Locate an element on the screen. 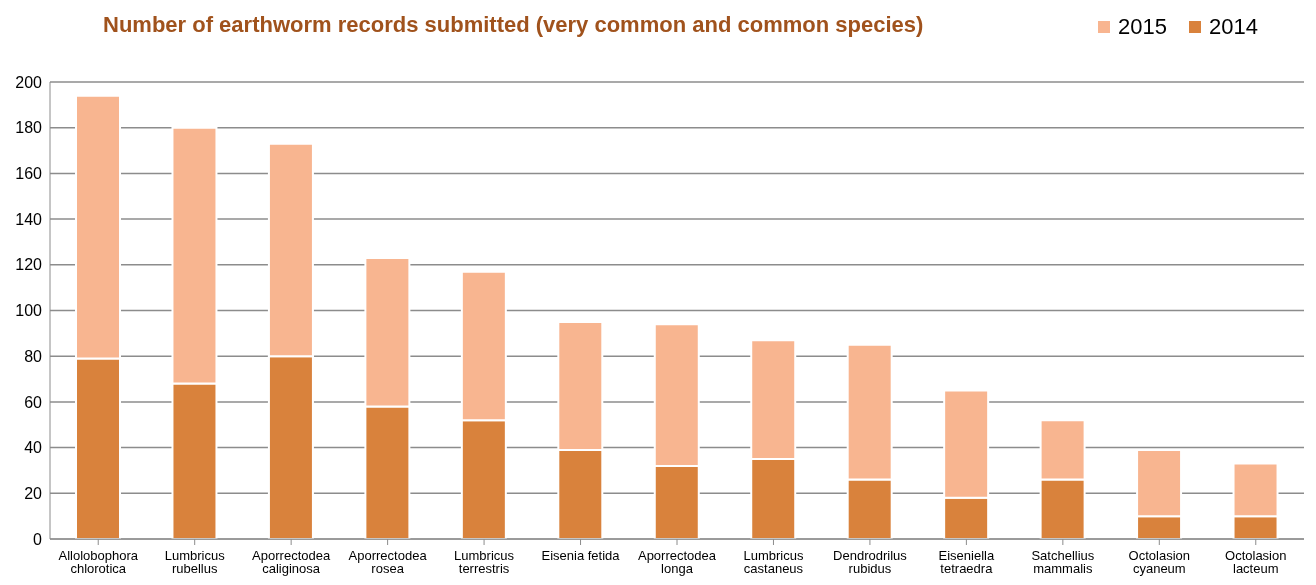 The image size is (1316, 585). x-tick-label: Satchellius mammalis is located at coordinates (1063, 562).